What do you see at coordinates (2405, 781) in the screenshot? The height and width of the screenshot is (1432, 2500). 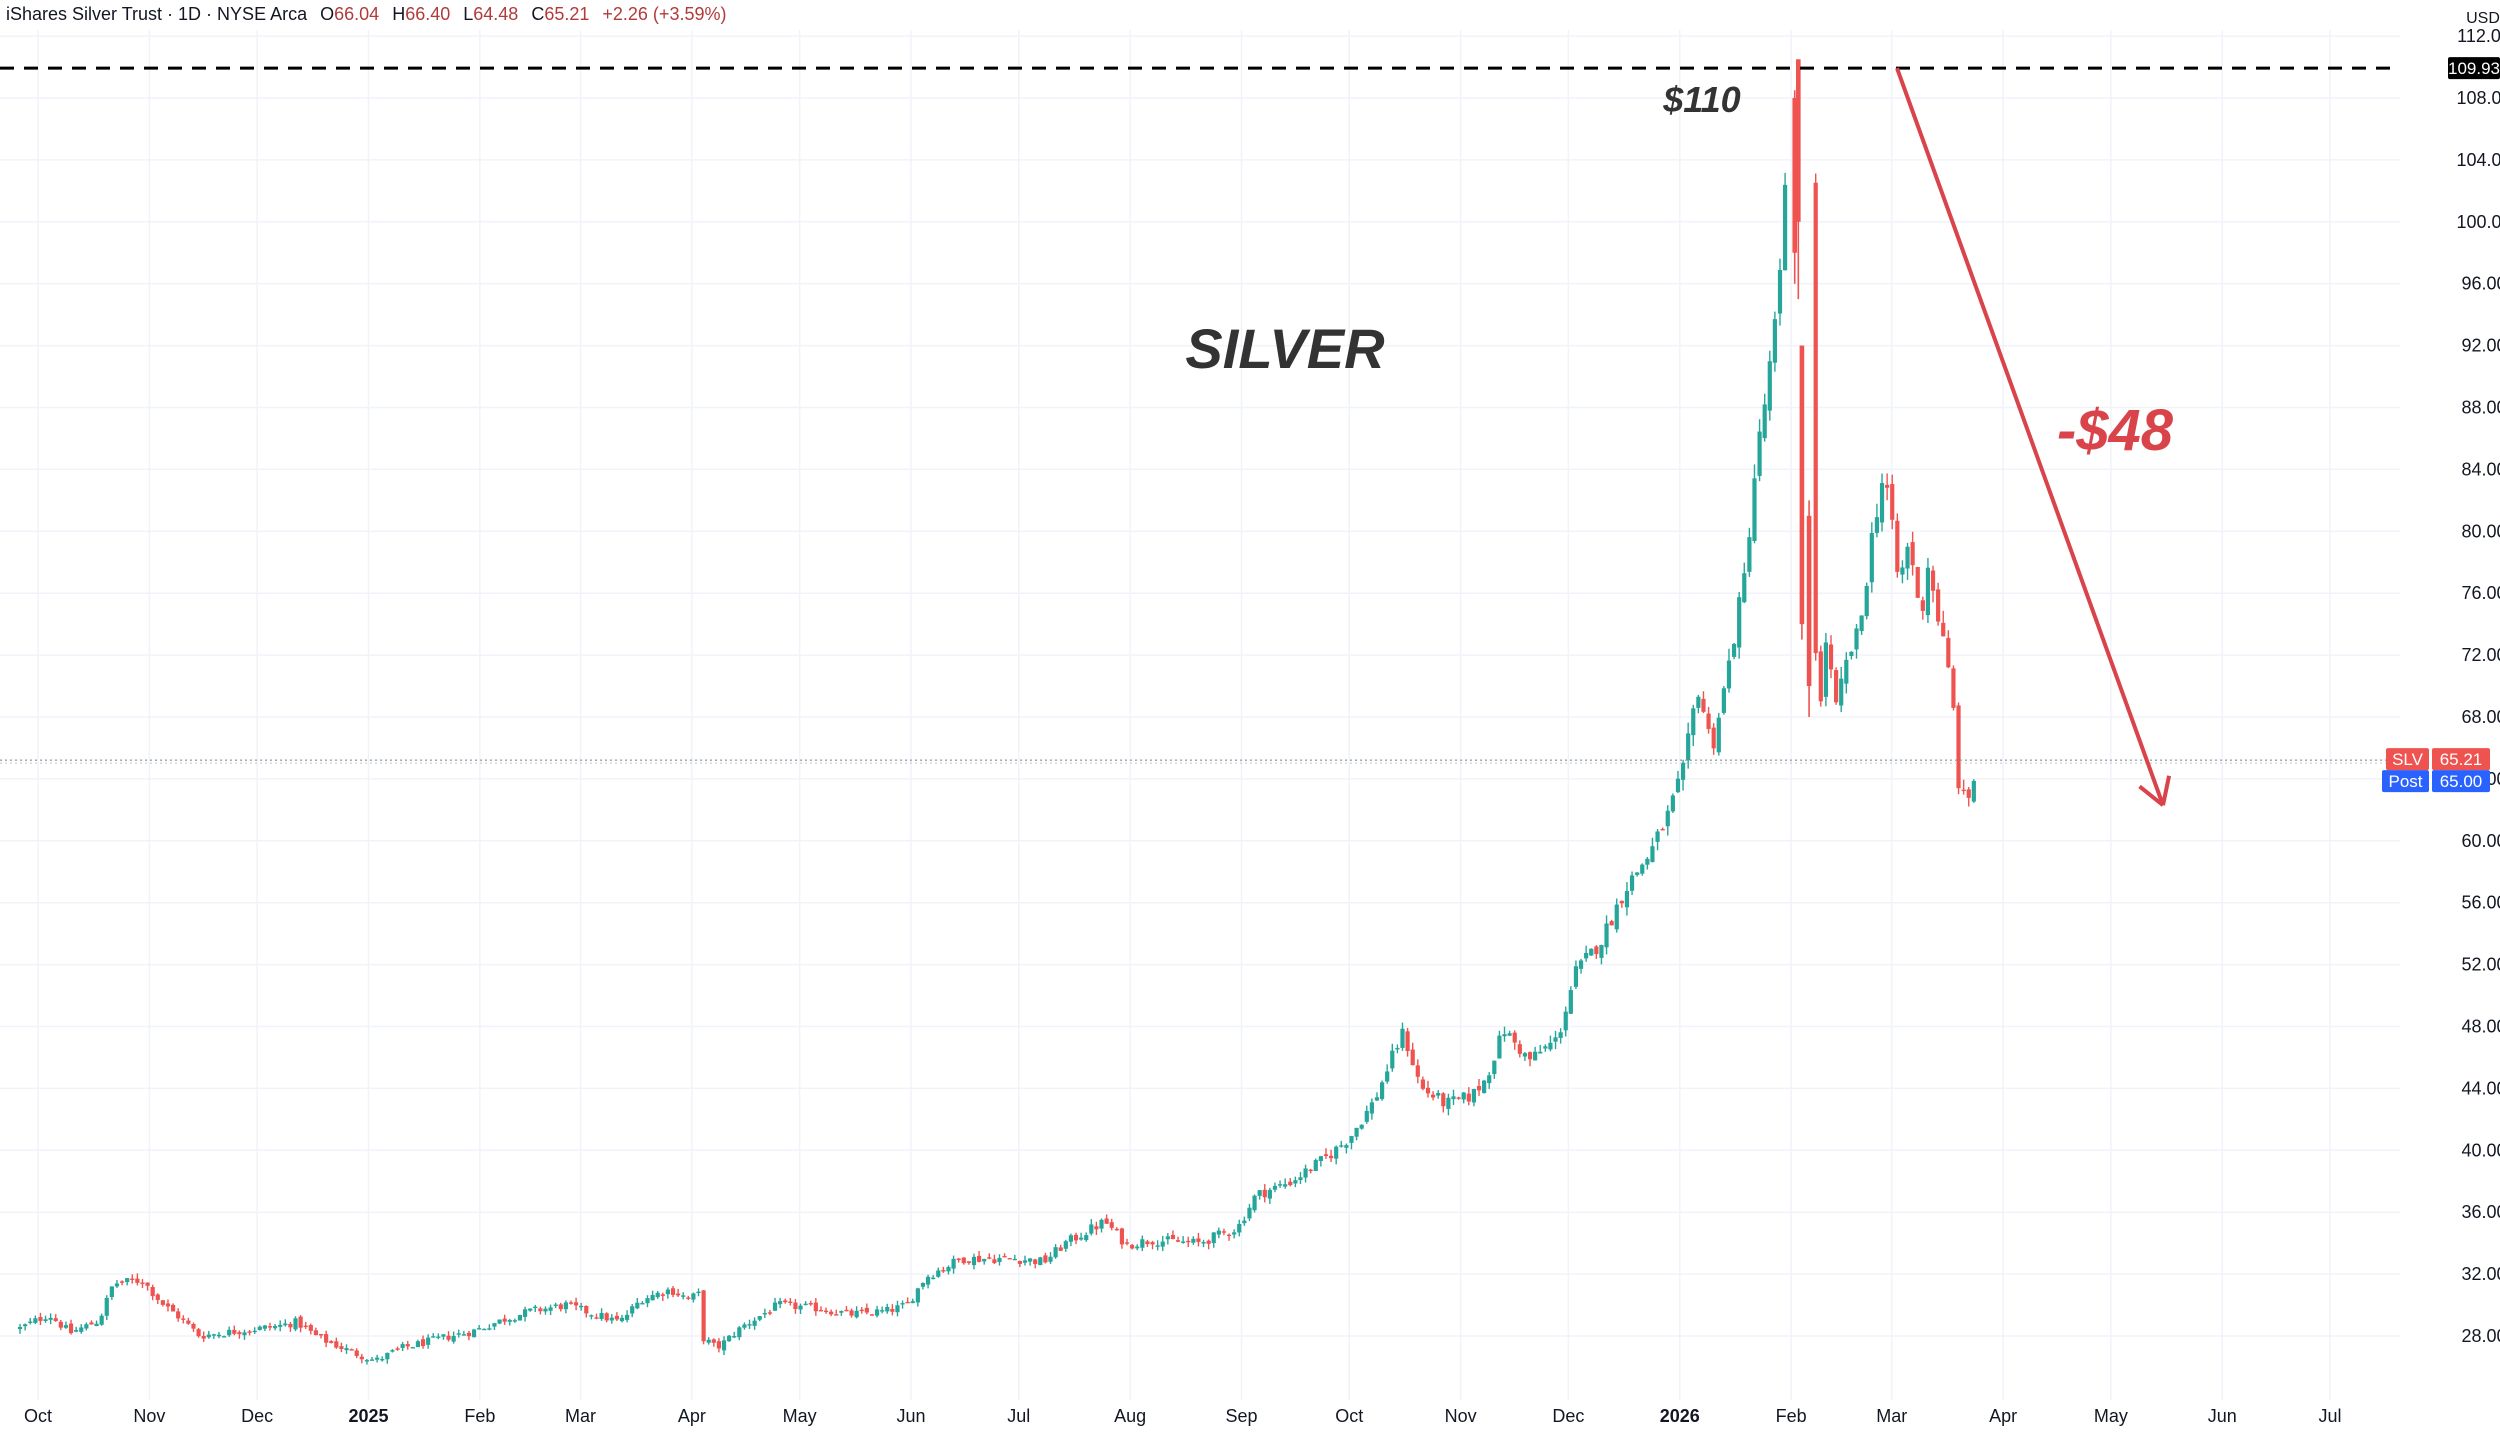 I see `post-name-label: Post` at bounding box center [2405, 781].